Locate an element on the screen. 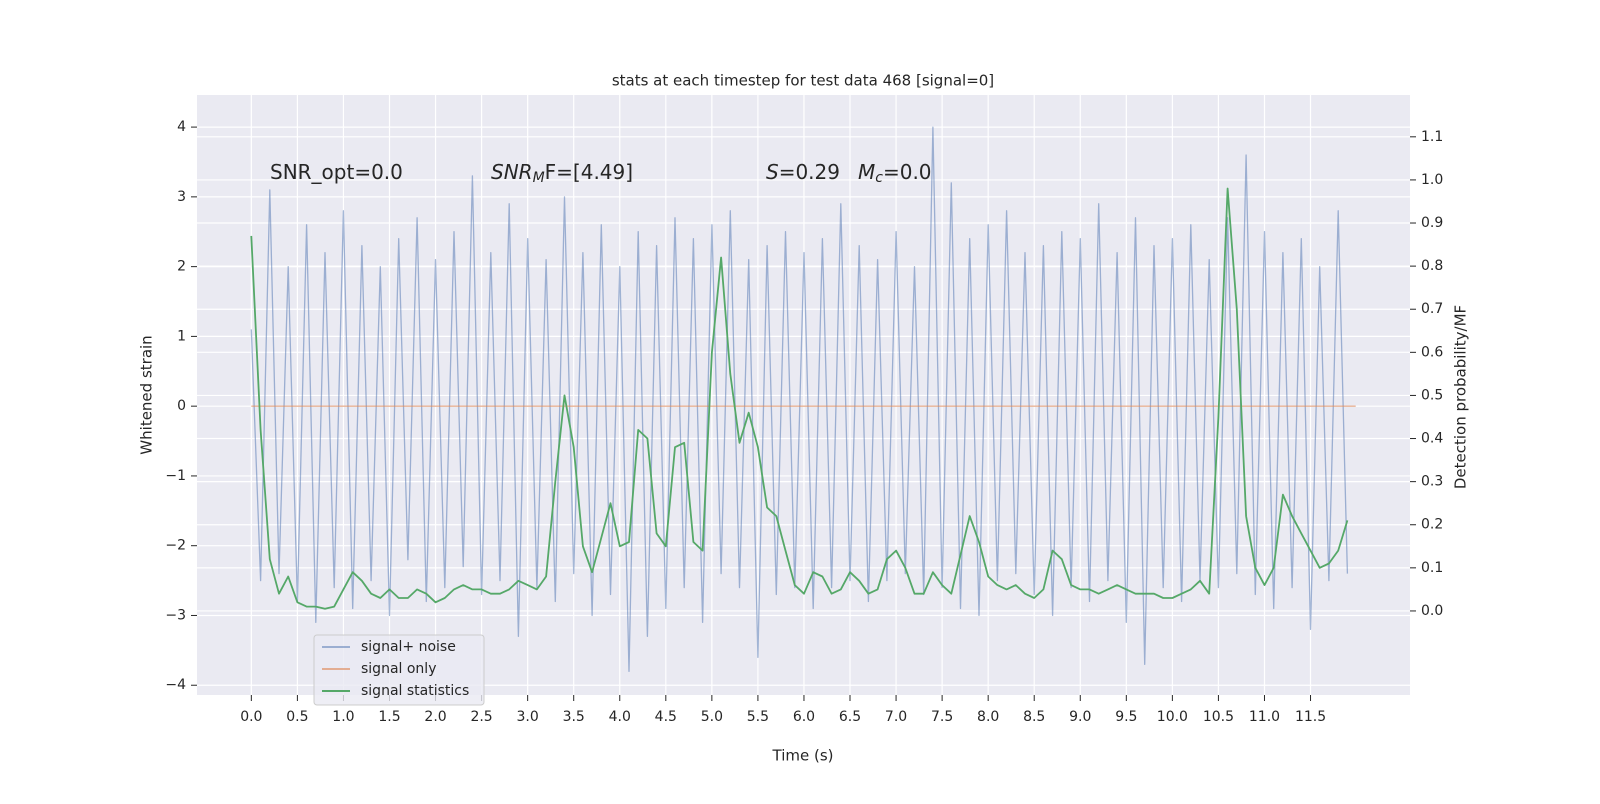 This screenshot has height=804, width=1600. x-tick-label: 5.0 is located at coordinates (712, 717).